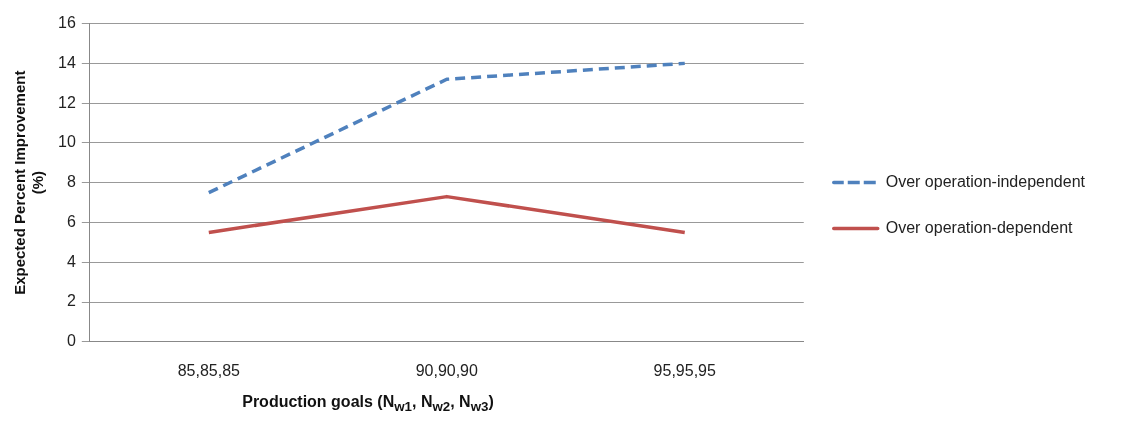 The height and width of the screenshot is (436, 1133). Describe the element at coordinates (67, 23) in the screenshot. I see `y-tick-label: 16` at that location.